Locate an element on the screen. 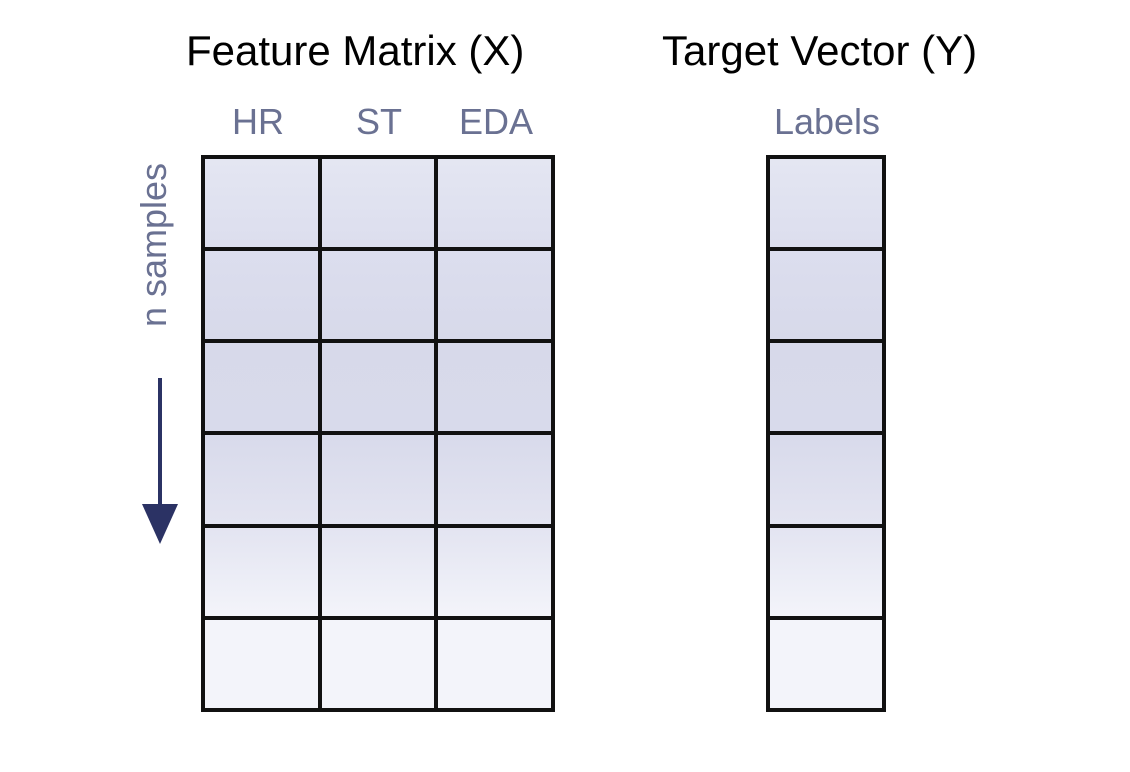 Image resolution: width=1130 pixels, height=772 pixels. column-label-hr: HR is located at coordinates (258, 121).